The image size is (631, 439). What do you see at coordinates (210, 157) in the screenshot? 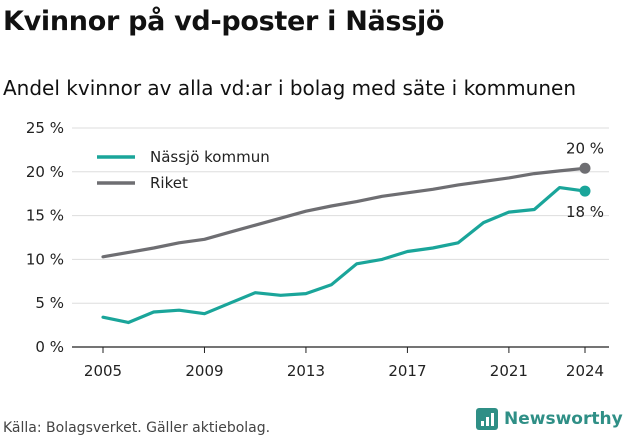
I see `legend-label-nassjo: Nässjö kommun` at bounding box center [210, 157].